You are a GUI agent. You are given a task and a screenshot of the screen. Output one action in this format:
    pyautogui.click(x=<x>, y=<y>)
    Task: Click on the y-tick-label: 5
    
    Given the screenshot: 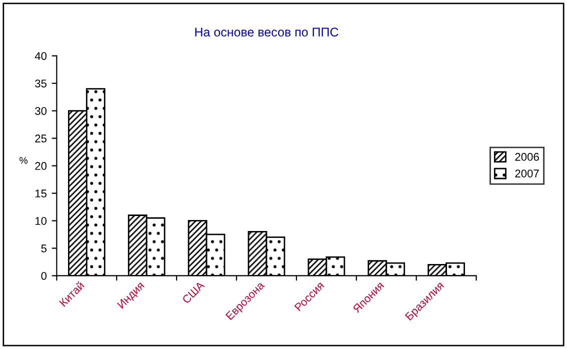 What is the action you would take?
    pyautogui.click(x=44, y=248)
    